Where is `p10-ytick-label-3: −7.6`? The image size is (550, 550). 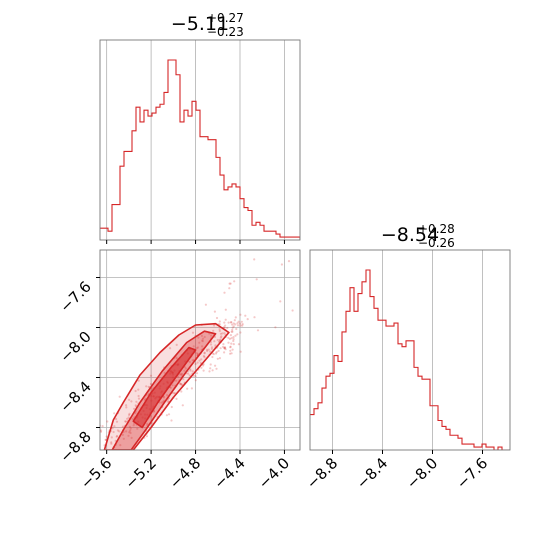 p10-ytick-label-3: −7.6 is located at coordinates (75, 297).